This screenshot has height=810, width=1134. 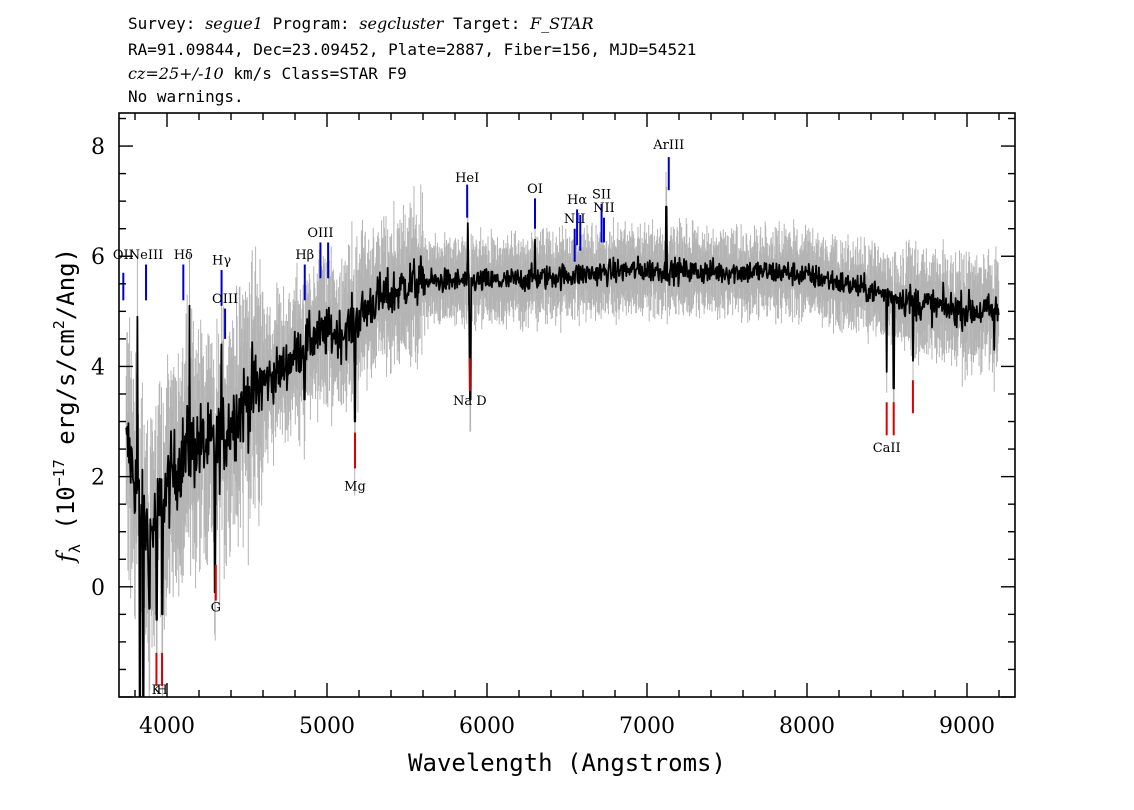 I want to click on x-tick-label: 9000, so click(x=967, y=726).